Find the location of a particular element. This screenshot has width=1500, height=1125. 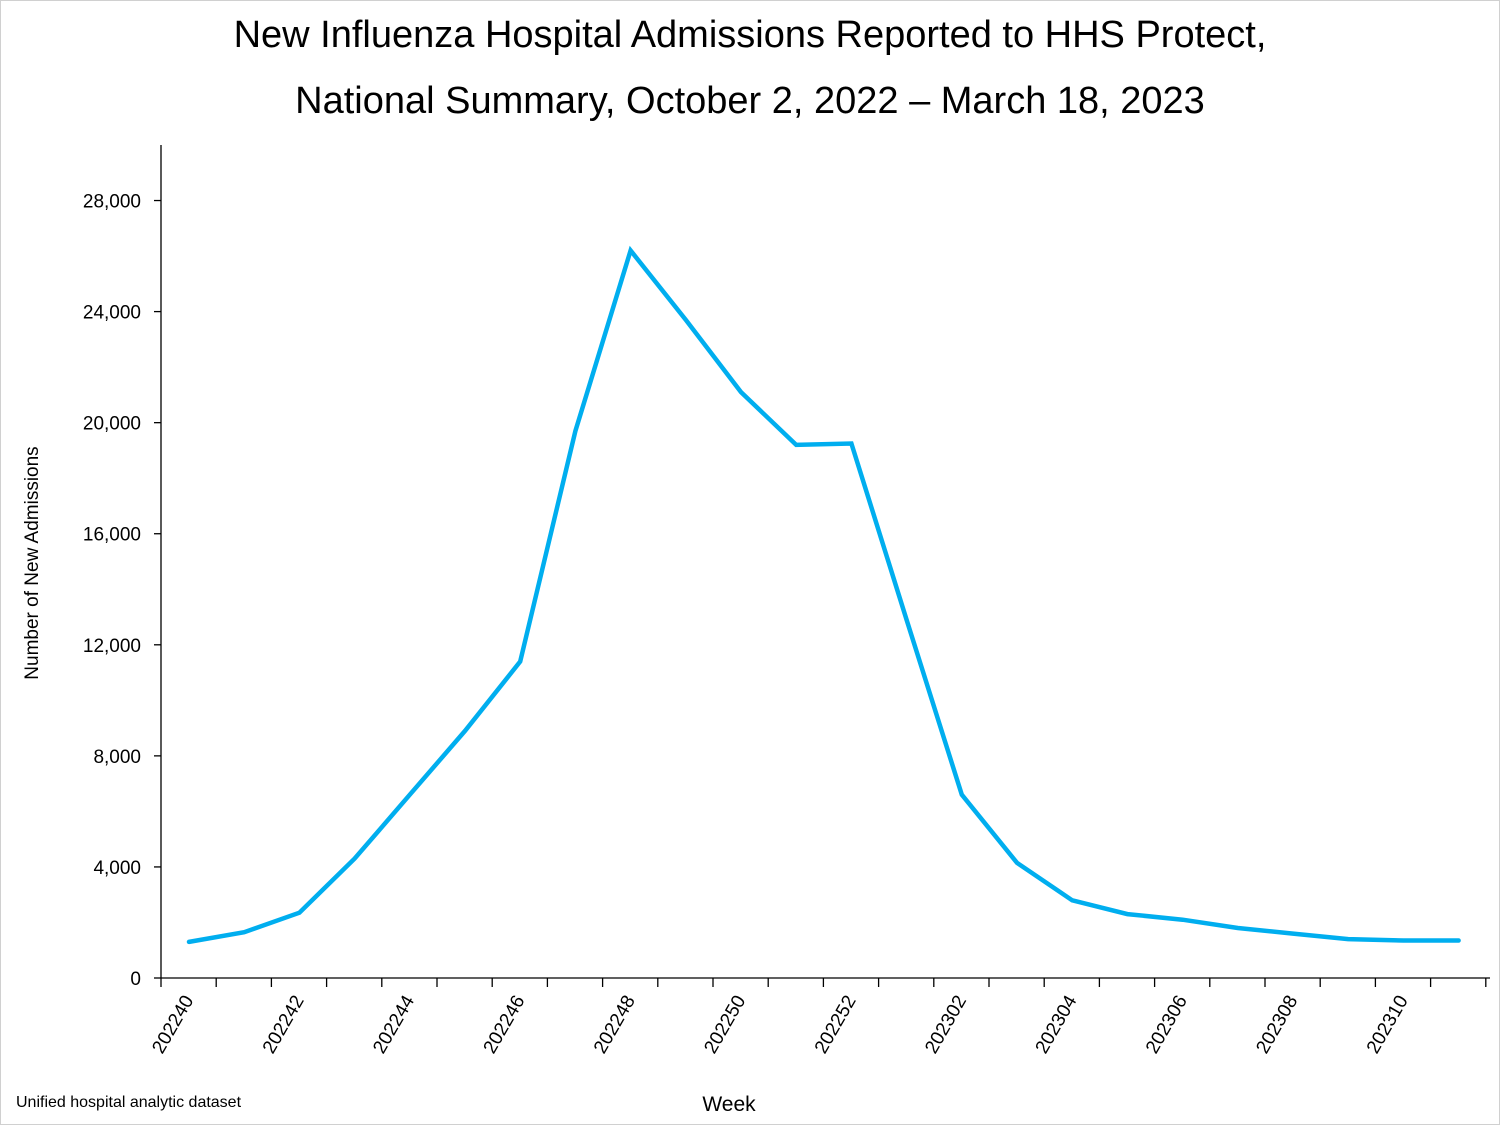

x-tick-label: 202242 is located at coordinates (284, 1024).